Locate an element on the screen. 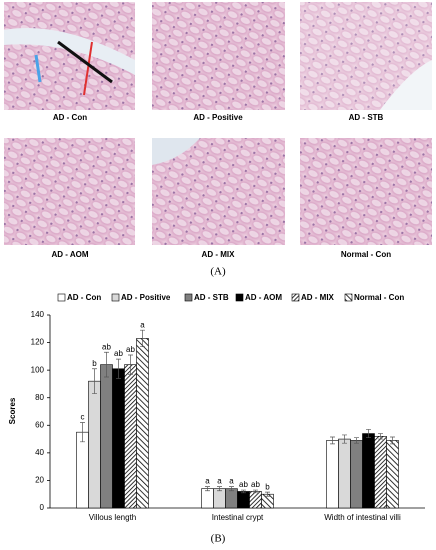 Image resolution: width=436 pixels, height=550 pixels. y-tick-label: 100 is located at coordinates (38, 369).